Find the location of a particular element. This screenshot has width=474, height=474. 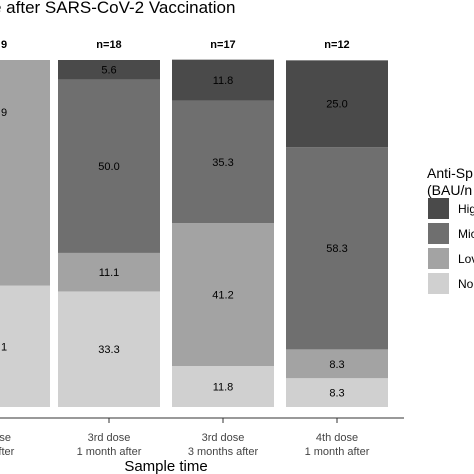

bar-segment-3-mid is located at coordinates (337, 248).